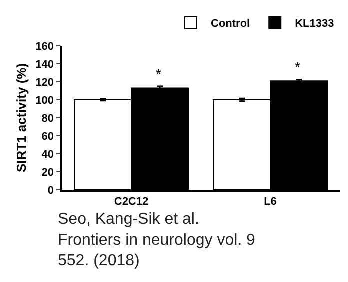 The width and height of the screenshot is (348, 282). Describe the element at coordinates (314, 24) in the screenshot. I see `legend-label: KL1333` at that location.